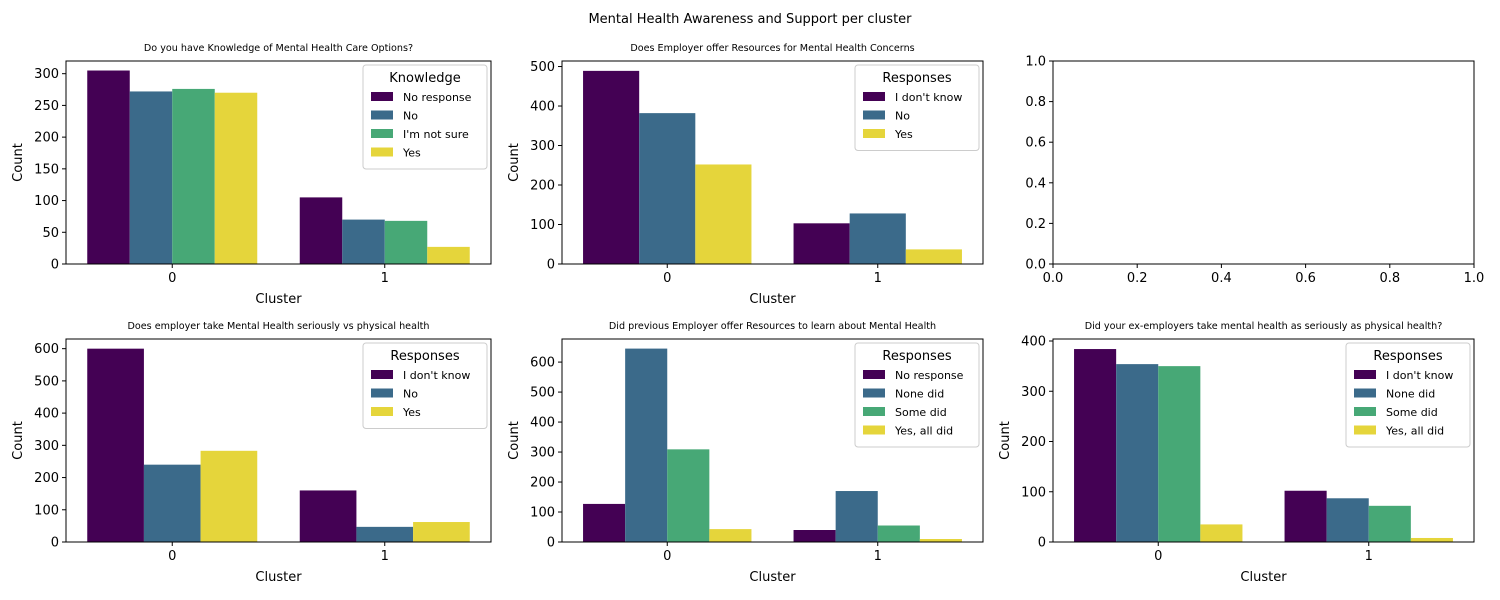 This screenshot has width=1500, height=600. What do you see at coordinates (1035, 224) in the screenshot?
I see `y-tick-label: 0.2` at bounding box center [1035, 224].